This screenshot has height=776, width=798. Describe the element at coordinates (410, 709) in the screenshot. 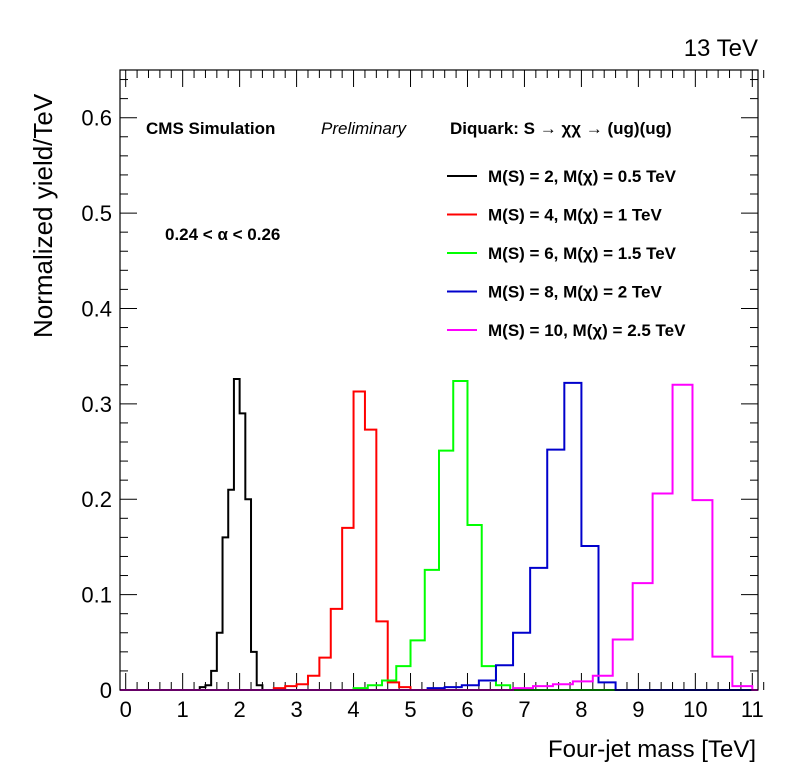

I see `x-tick-label: 5` at that location.